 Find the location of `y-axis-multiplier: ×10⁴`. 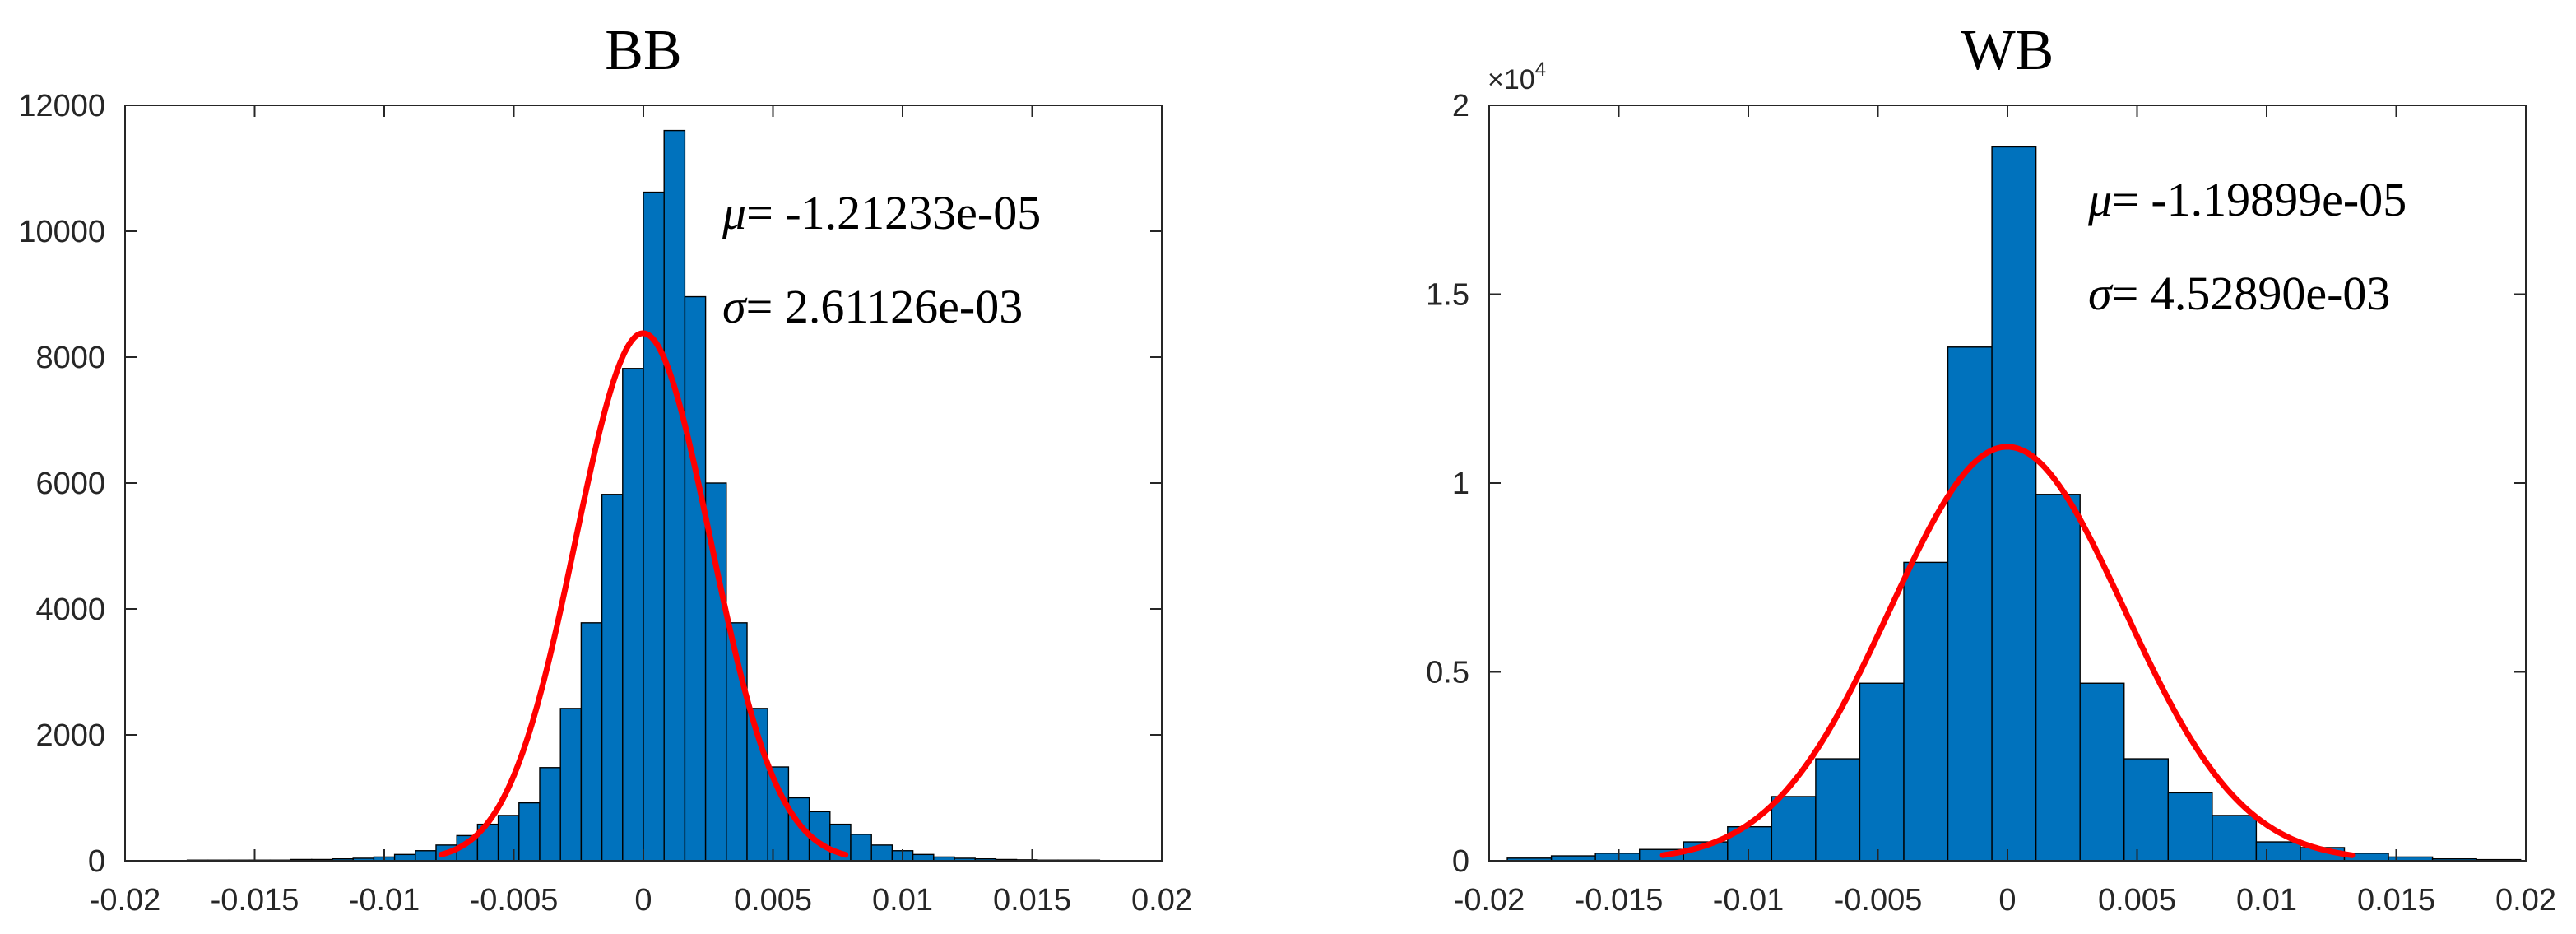

y-axis-multiplier: ×10⁴ is located at coordinates (1517, 76).